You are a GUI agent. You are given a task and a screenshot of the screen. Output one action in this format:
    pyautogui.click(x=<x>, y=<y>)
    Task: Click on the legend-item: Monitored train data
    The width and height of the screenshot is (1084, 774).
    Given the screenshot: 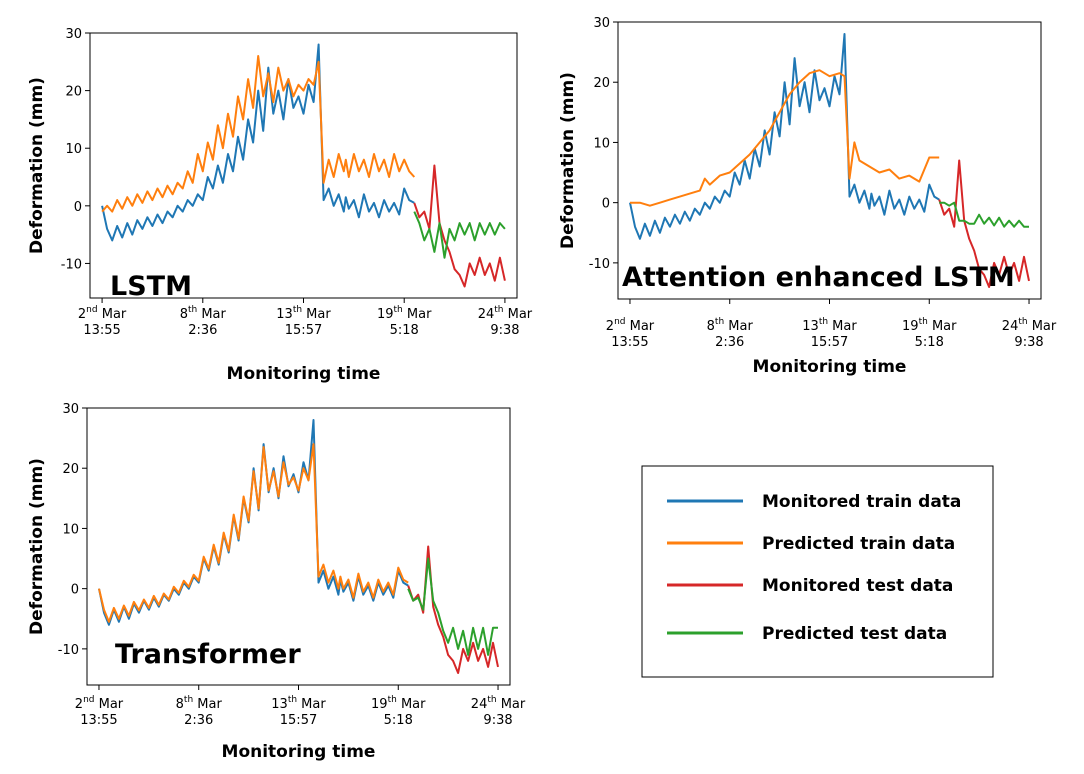 What is the action you would take?
    pyautogui.click(x=814, y=502)
    